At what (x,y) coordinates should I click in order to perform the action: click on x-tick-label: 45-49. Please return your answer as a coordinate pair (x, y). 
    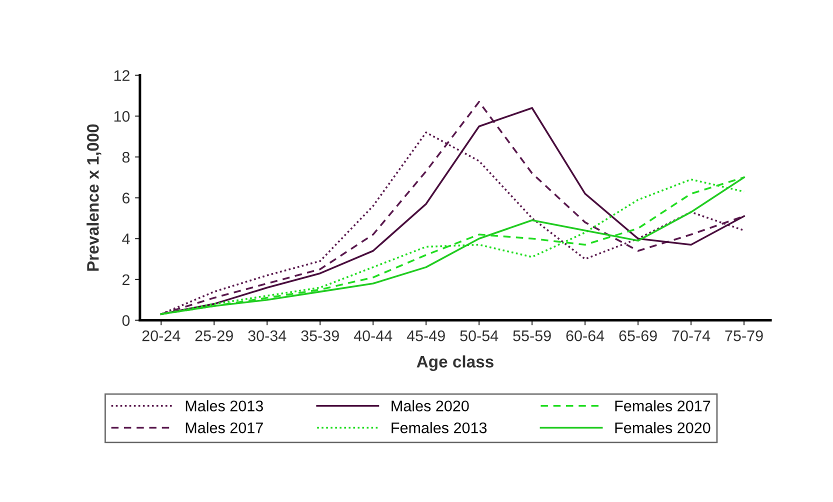
    Looking at the image, I should click on (425, 336).